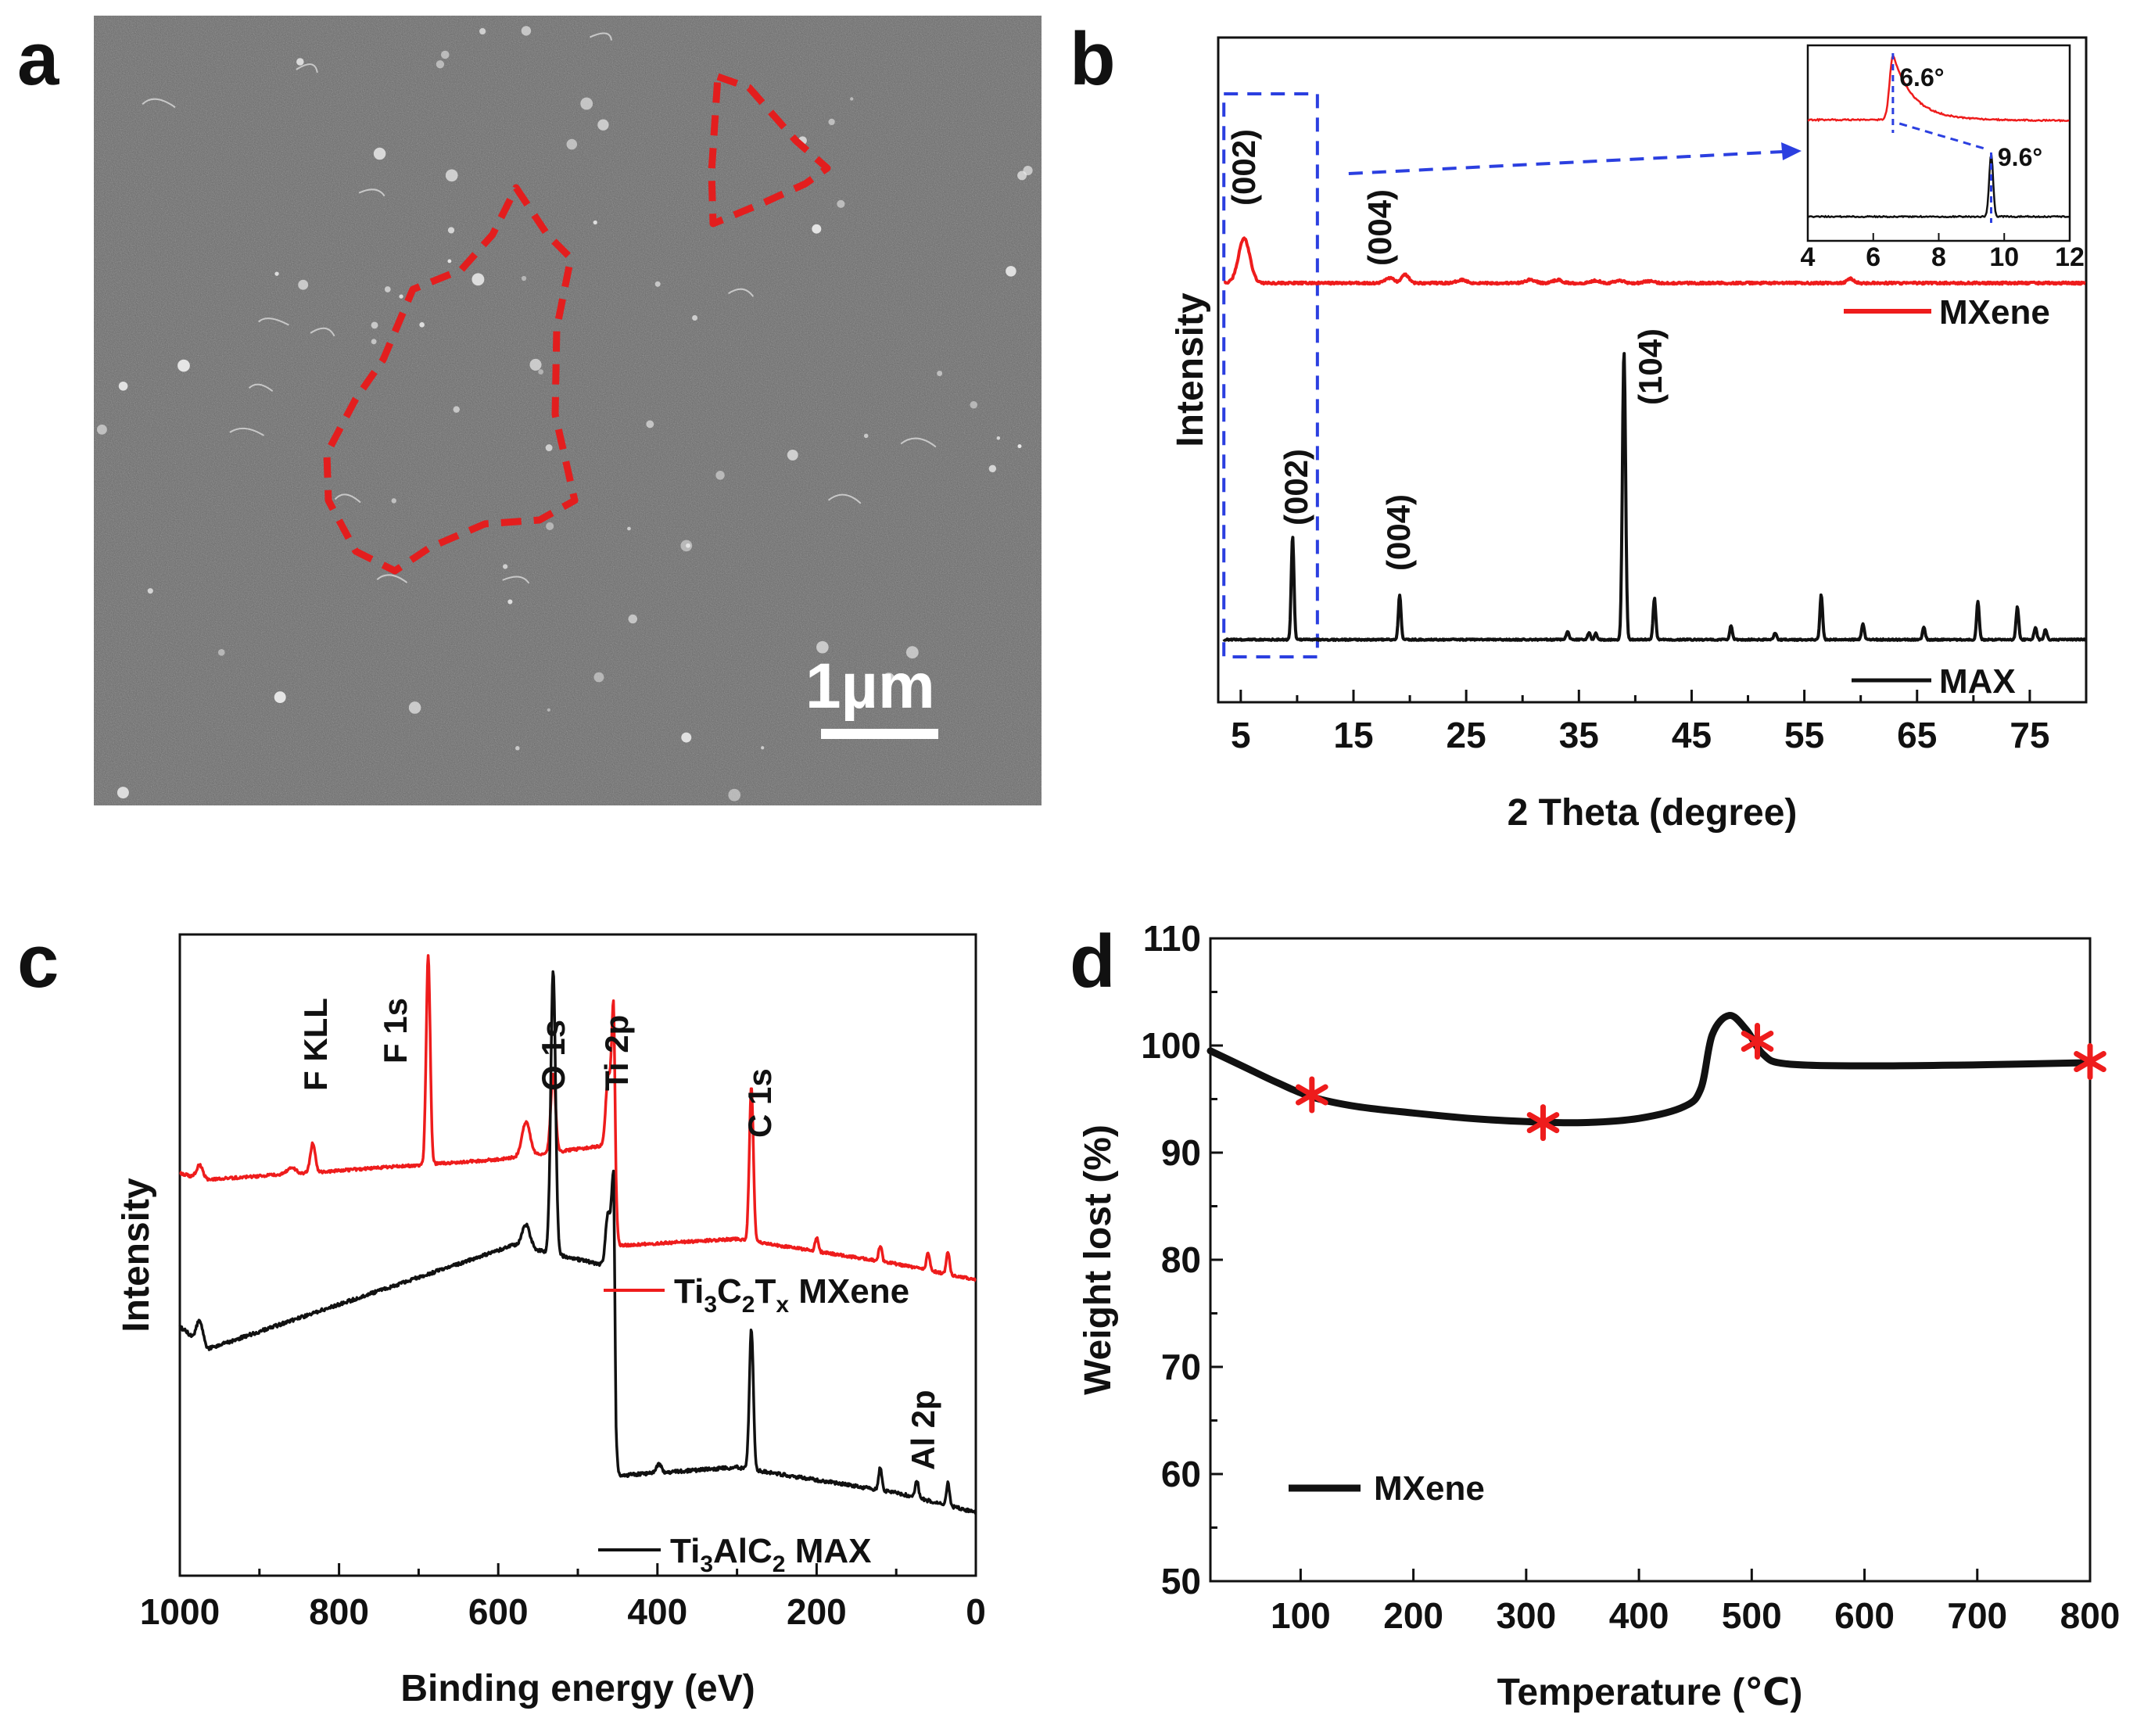  Describe the element at coordinates (1653, 813) in the screenshot. I see `xrd-x-axis-title: 2 Theta (degree)` at that location.